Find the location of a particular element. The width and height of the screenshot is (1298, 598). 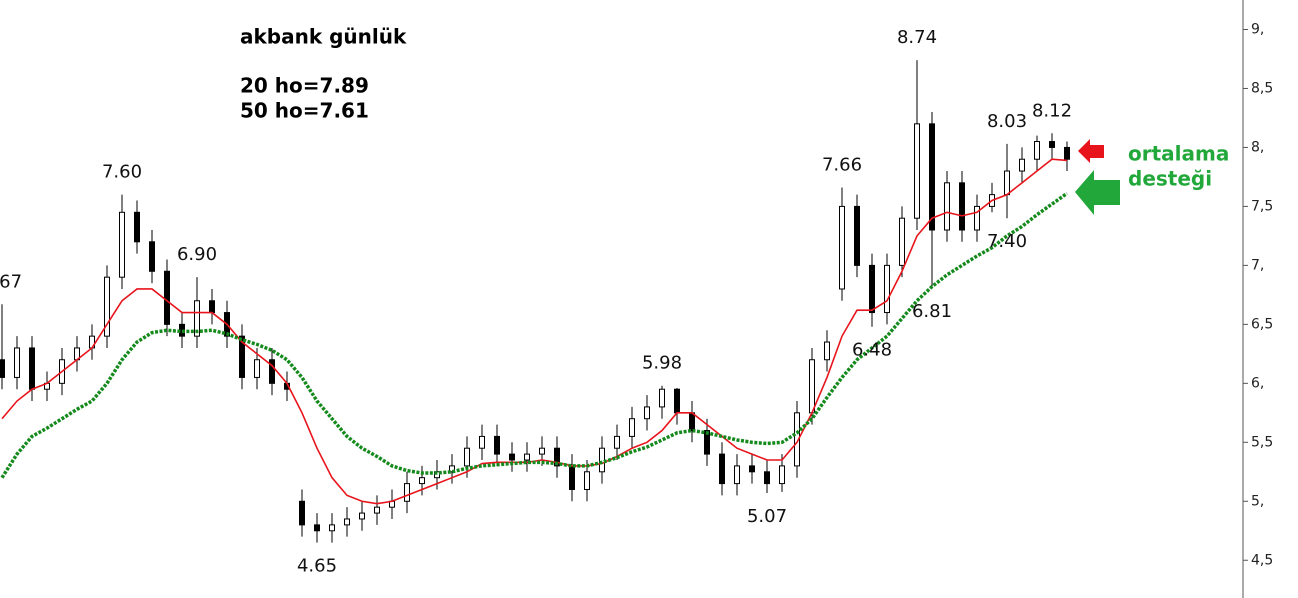

y-tick-label: 5,5 is located at coordinates (1262, 442).